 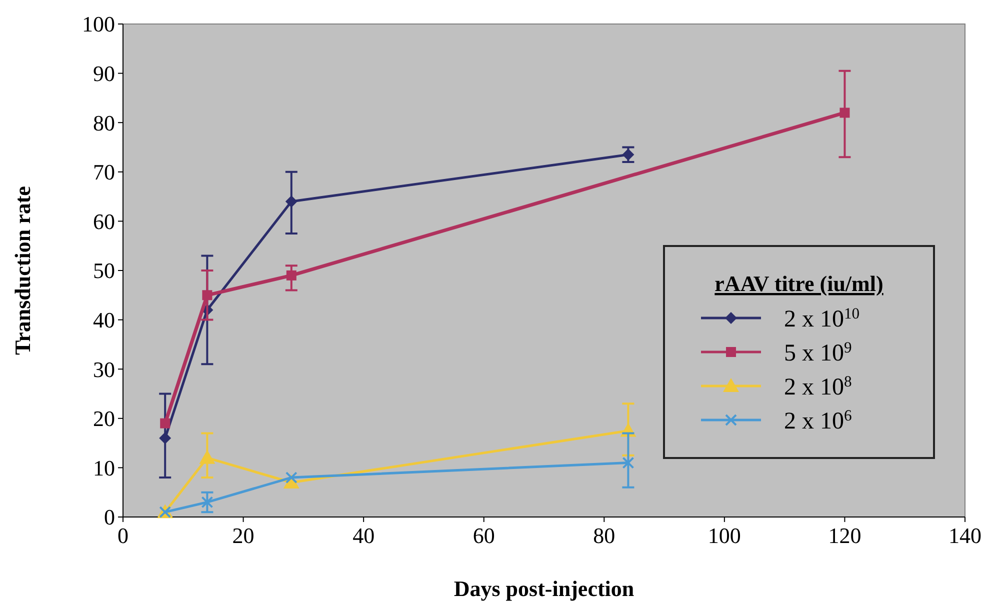 I want to click on legend-label: 5 x 10$^{9}$, so click(x=818, y=352).